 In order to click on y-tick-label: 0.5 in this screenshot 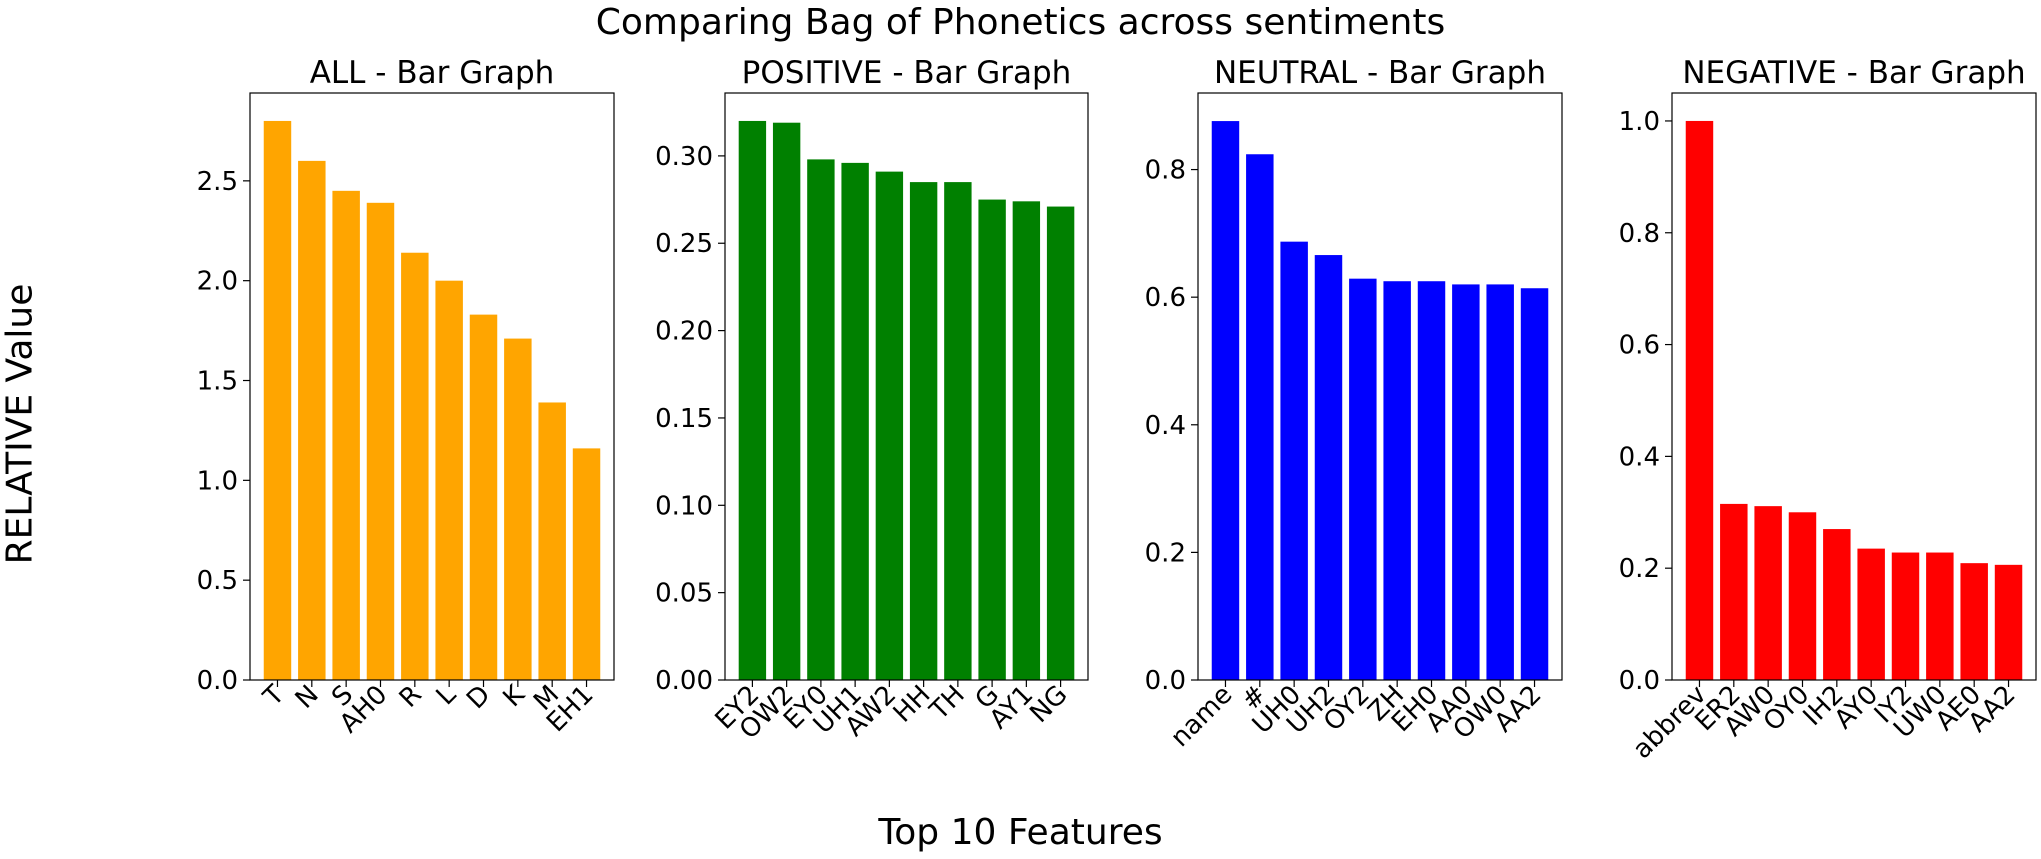, I will do `click(217, 581)`.